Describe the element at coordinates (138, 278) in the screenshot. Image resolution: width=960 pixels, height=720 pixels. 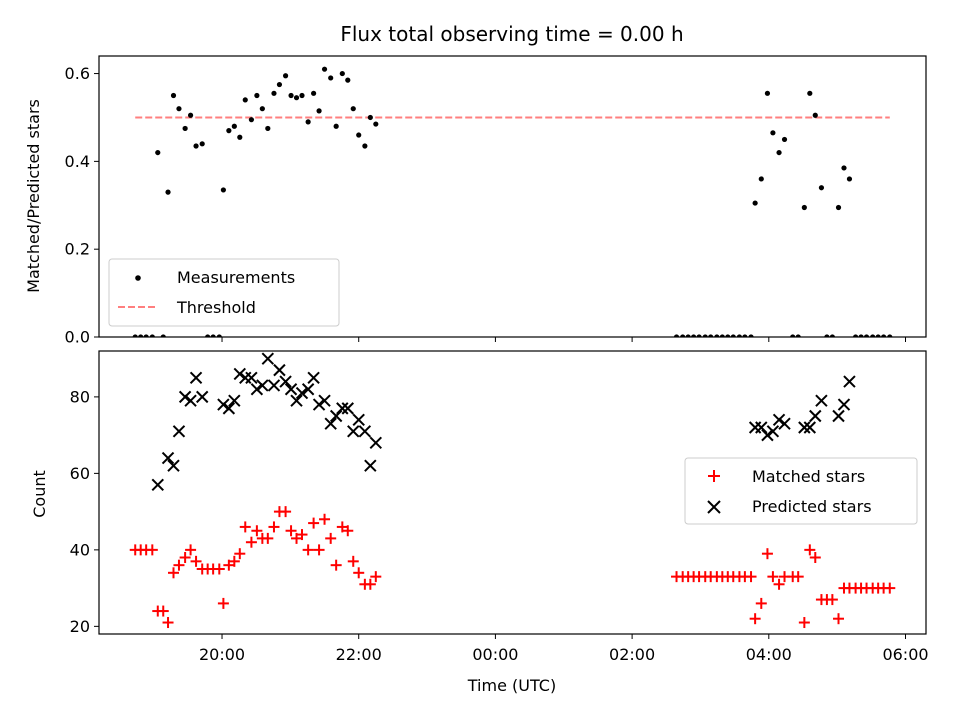
I see `legend-measurements-marker` at that location.